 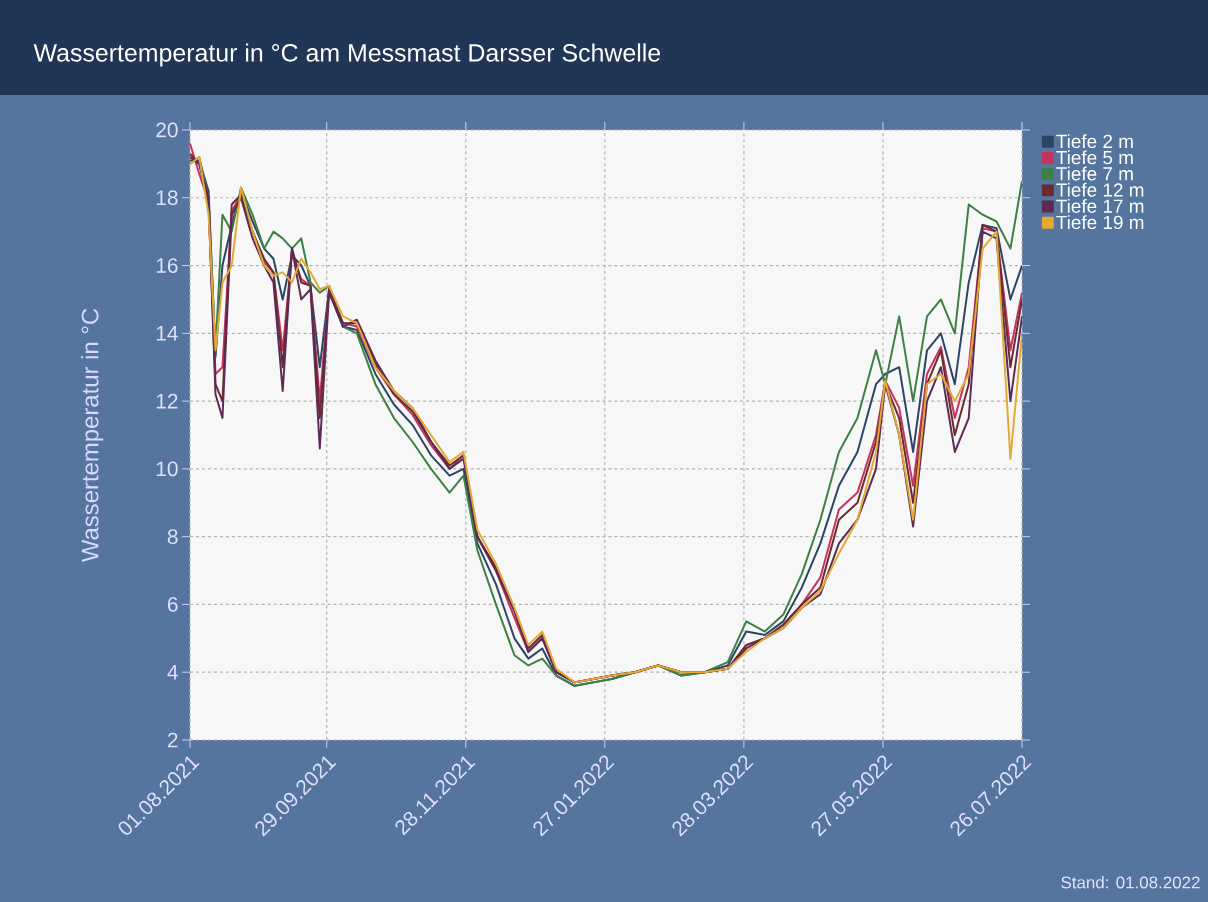 I want to click on legend-label: Tiefe 2 m, so click(x=1094, y=141).